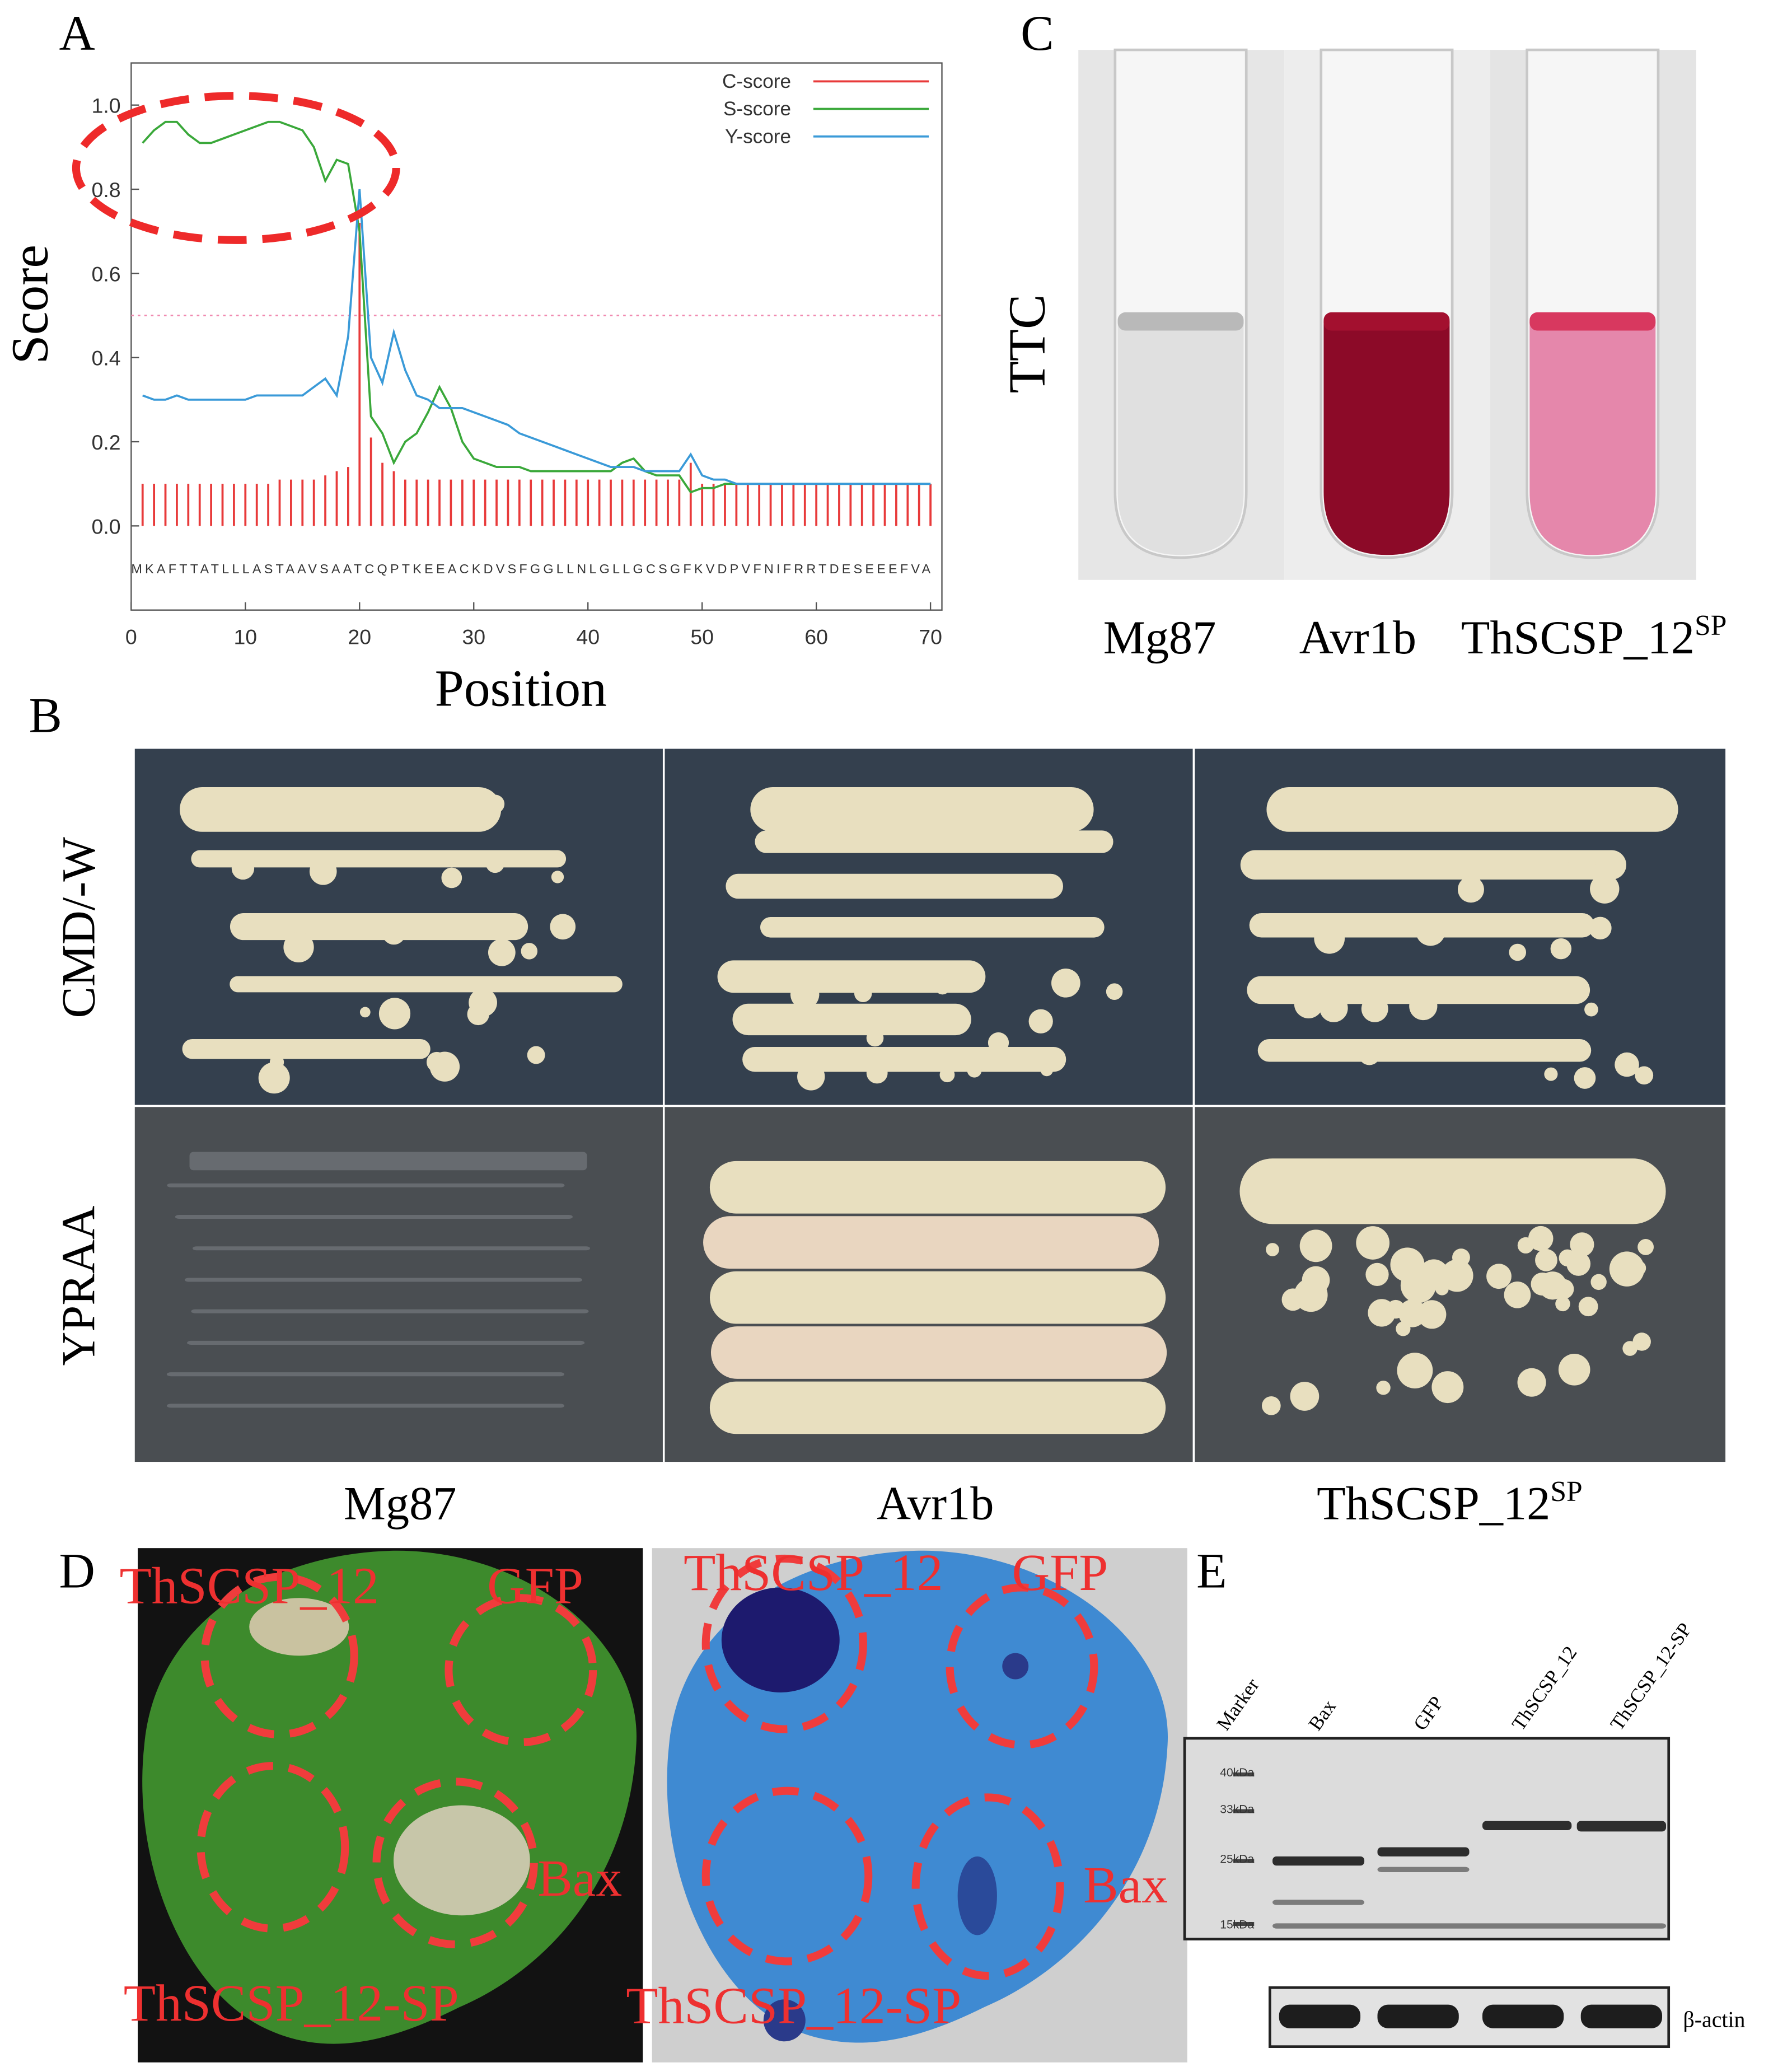  I want to click on y-tick-label: 0.4, so click(105, 358).